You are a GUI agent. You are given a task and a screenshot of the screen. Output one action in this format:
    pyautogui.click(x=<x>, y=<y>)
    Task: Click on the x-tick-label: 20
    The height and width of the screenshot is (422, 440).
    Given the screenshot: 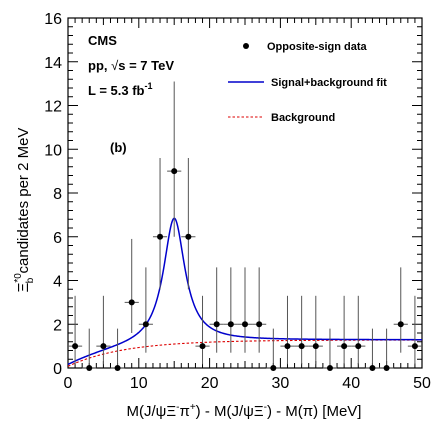 What is the action you would take?
    pyautogui.click(x=210, y=383)
    